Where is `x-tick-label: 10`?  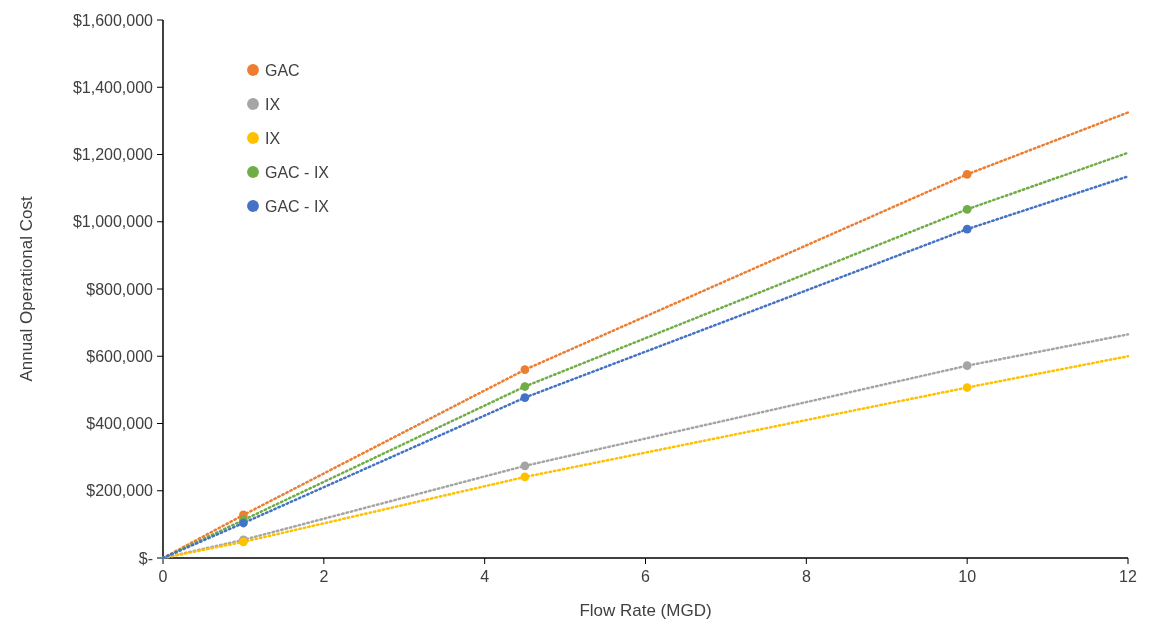
x-tick-label: 10 is located at coordinates (967, 576).